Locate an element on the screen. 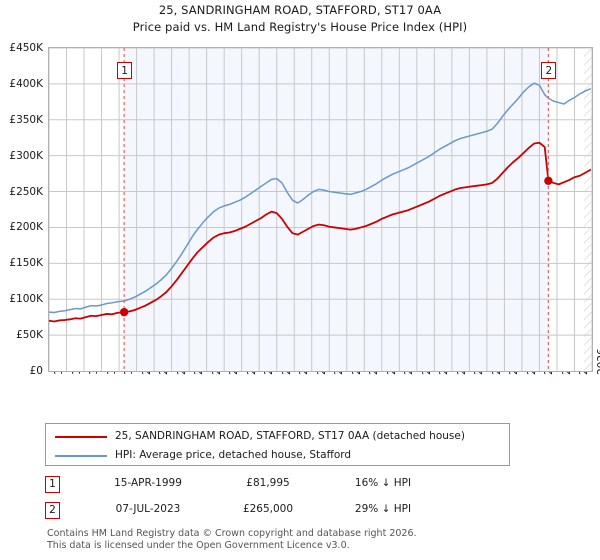 This screenshot has height=560, width=600. transaction-row: 2 07-JUL-2023 £265,000 29% ↓ HPI is located at coordinates (277, 513).